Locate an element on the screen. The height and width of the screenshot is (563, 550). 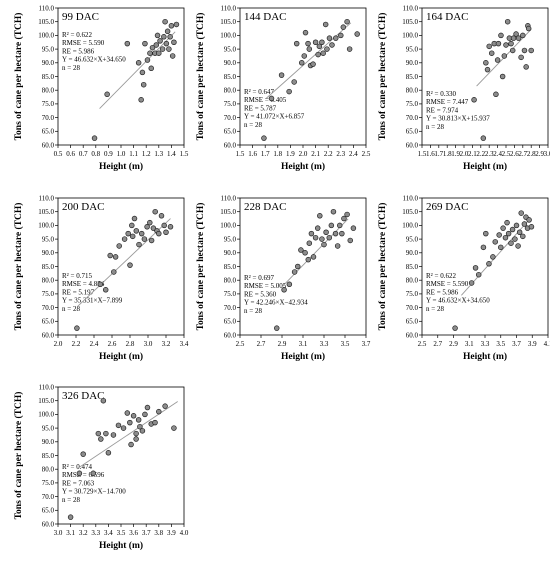
x-tick-label: 0.7 is located at coordinates (83, 154).